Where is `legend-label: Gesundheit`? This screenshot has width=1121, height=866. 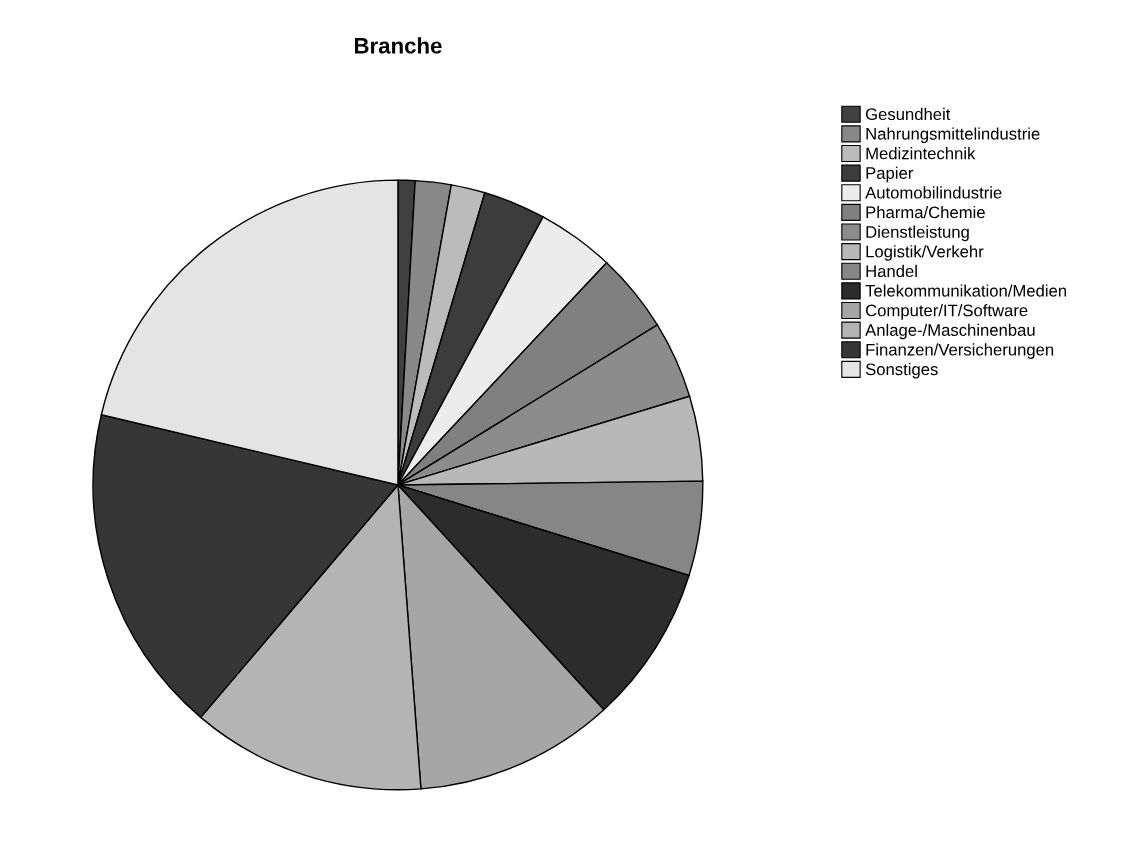 legend-label: Gesundheit is located at coordinates (908, 114).